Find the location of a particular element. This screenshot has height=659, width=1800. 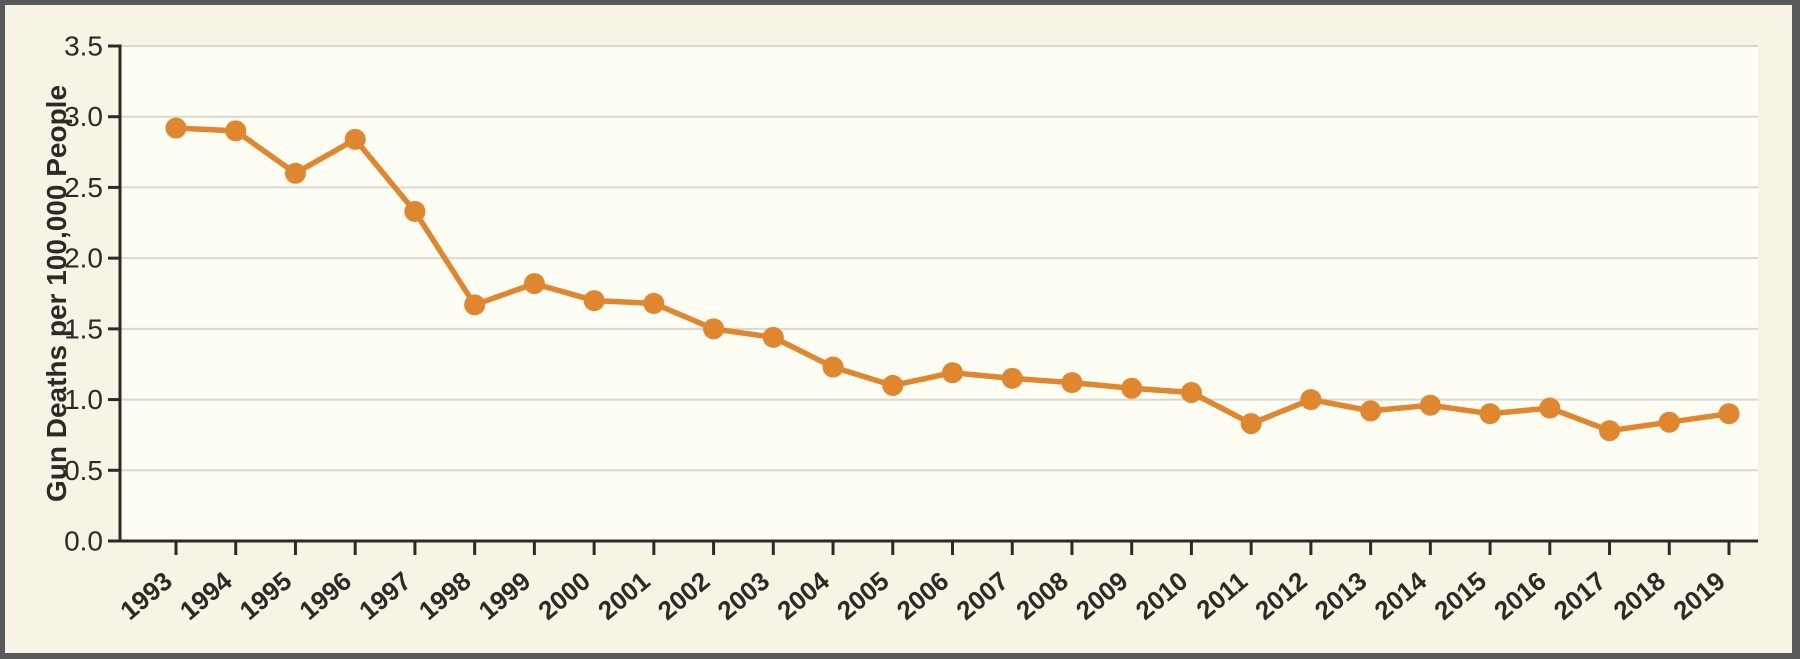

x-axis-tick-label: 2014 is located at coordinates (1401, 595).